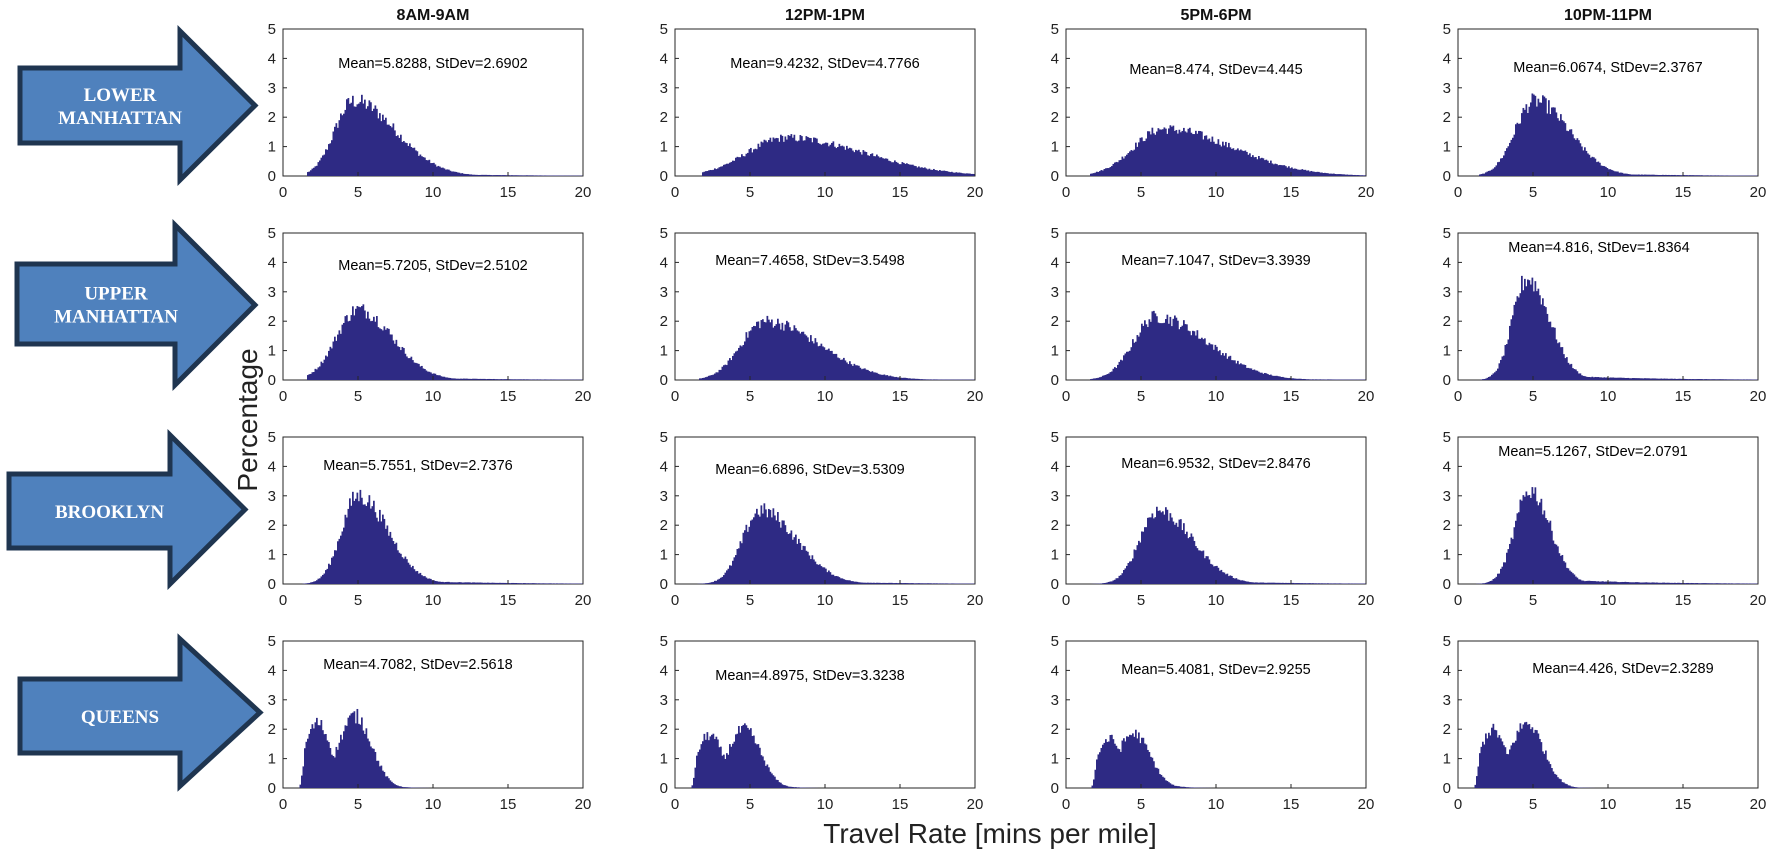 This screenshot has height=851, width=1775. I want to click on x-tick-label: 15, so click(1683, 600).